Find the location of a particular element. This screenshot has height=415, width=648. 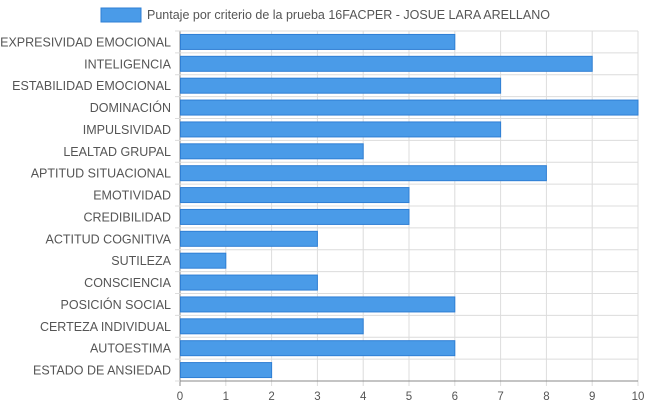

x-tick-label: 6 is located at coordinates (455, 397).